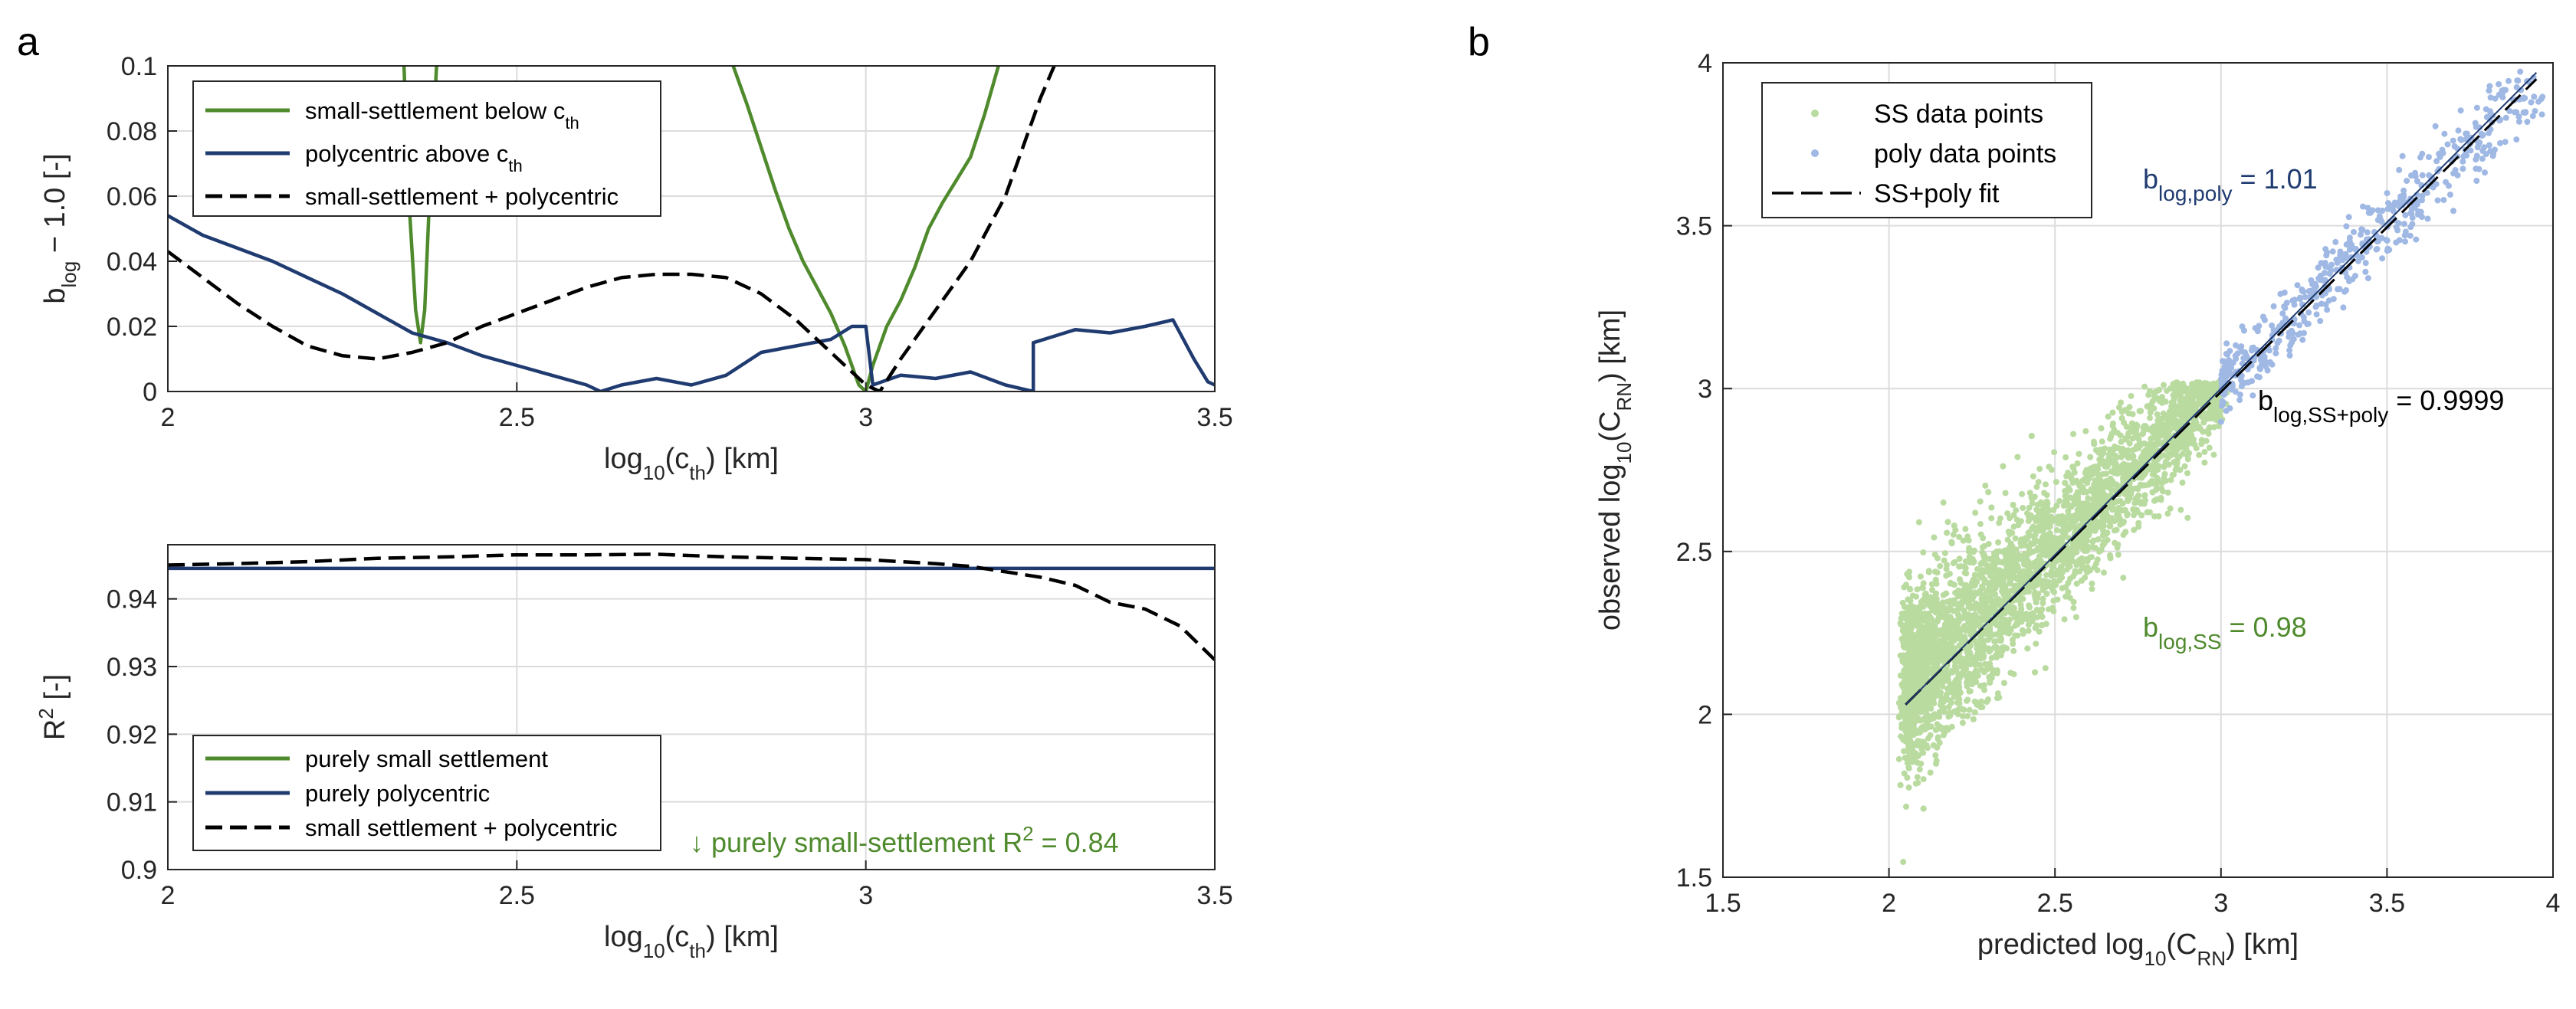  What do you see at coordinates (866, 229) in the screenshot?
I see `series-line-ss` at bounding box center [866, 229].